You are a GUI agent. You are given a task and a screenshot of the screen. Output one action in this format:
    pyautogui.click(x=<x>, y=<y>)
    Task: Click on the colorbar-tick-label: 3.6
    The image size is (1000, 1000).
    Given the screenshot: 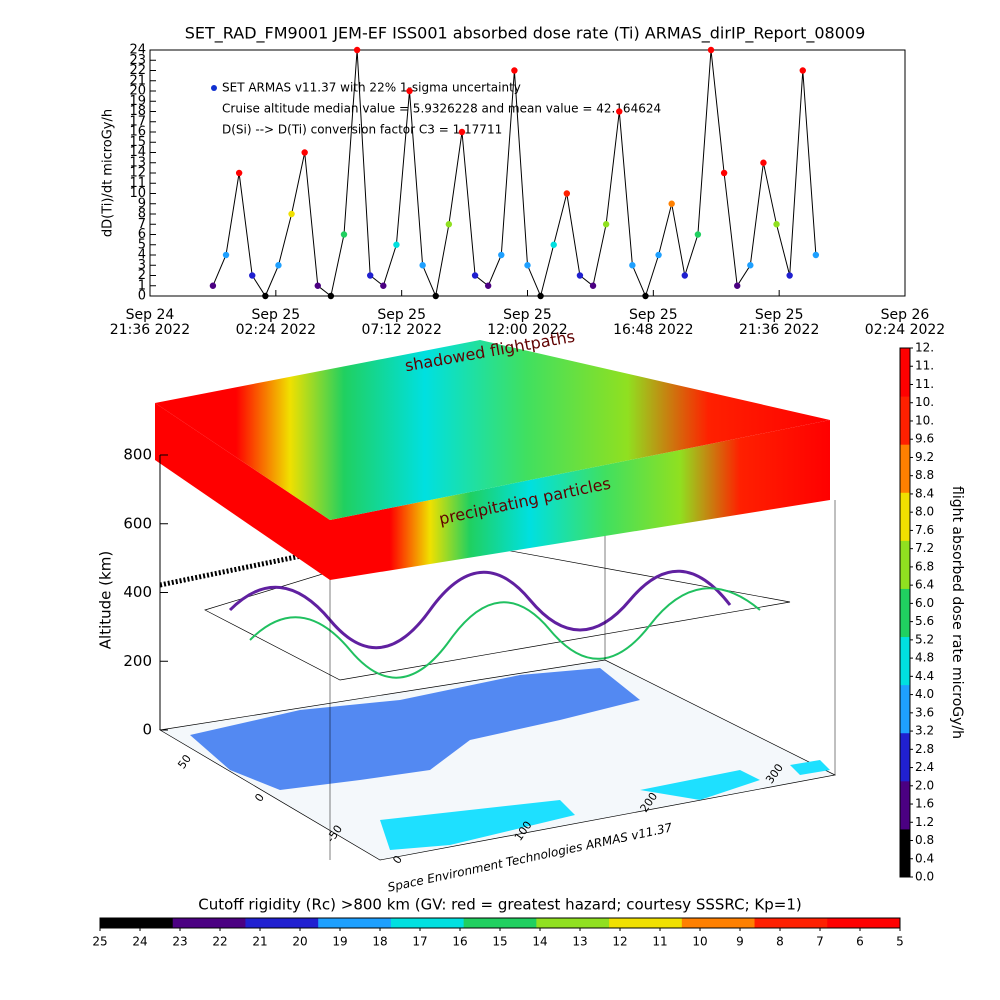 What is the action you would take?
    pyautogui.click(x=924, y=712)
    